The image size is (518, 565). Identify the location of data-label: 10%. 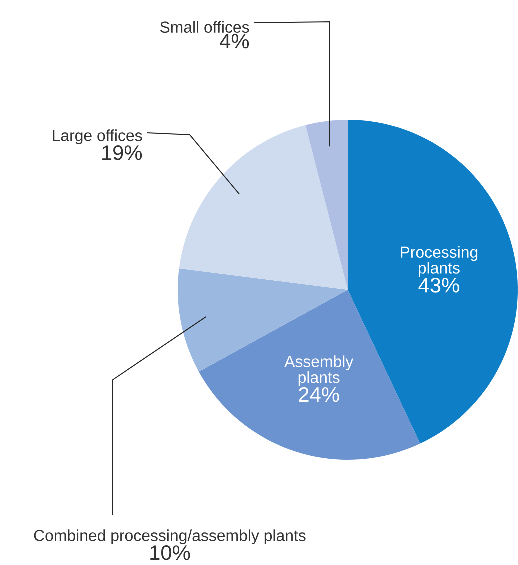
(170, 553).